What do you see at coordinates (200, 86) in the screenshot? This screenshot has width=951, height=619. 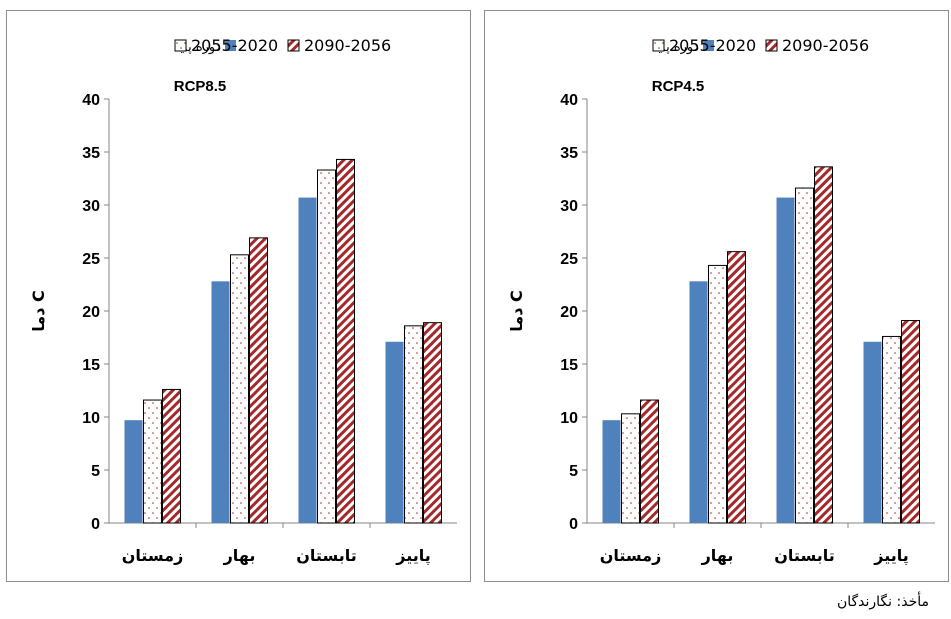 I see `chart-title: RCP8.5` at bounding box center [200, 86].